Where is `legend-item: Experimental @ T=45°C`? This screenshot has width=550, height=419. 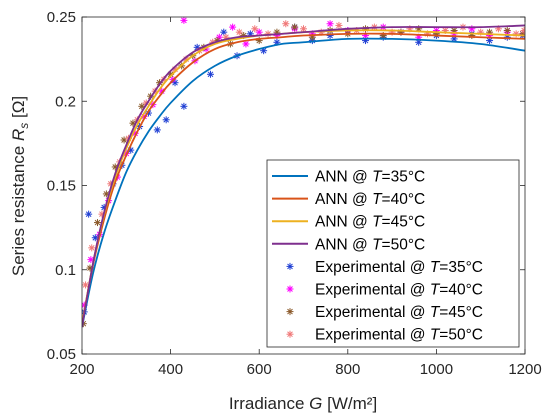
legend-item: Experimental @ T=45°C is located at coordinates (384, 312).